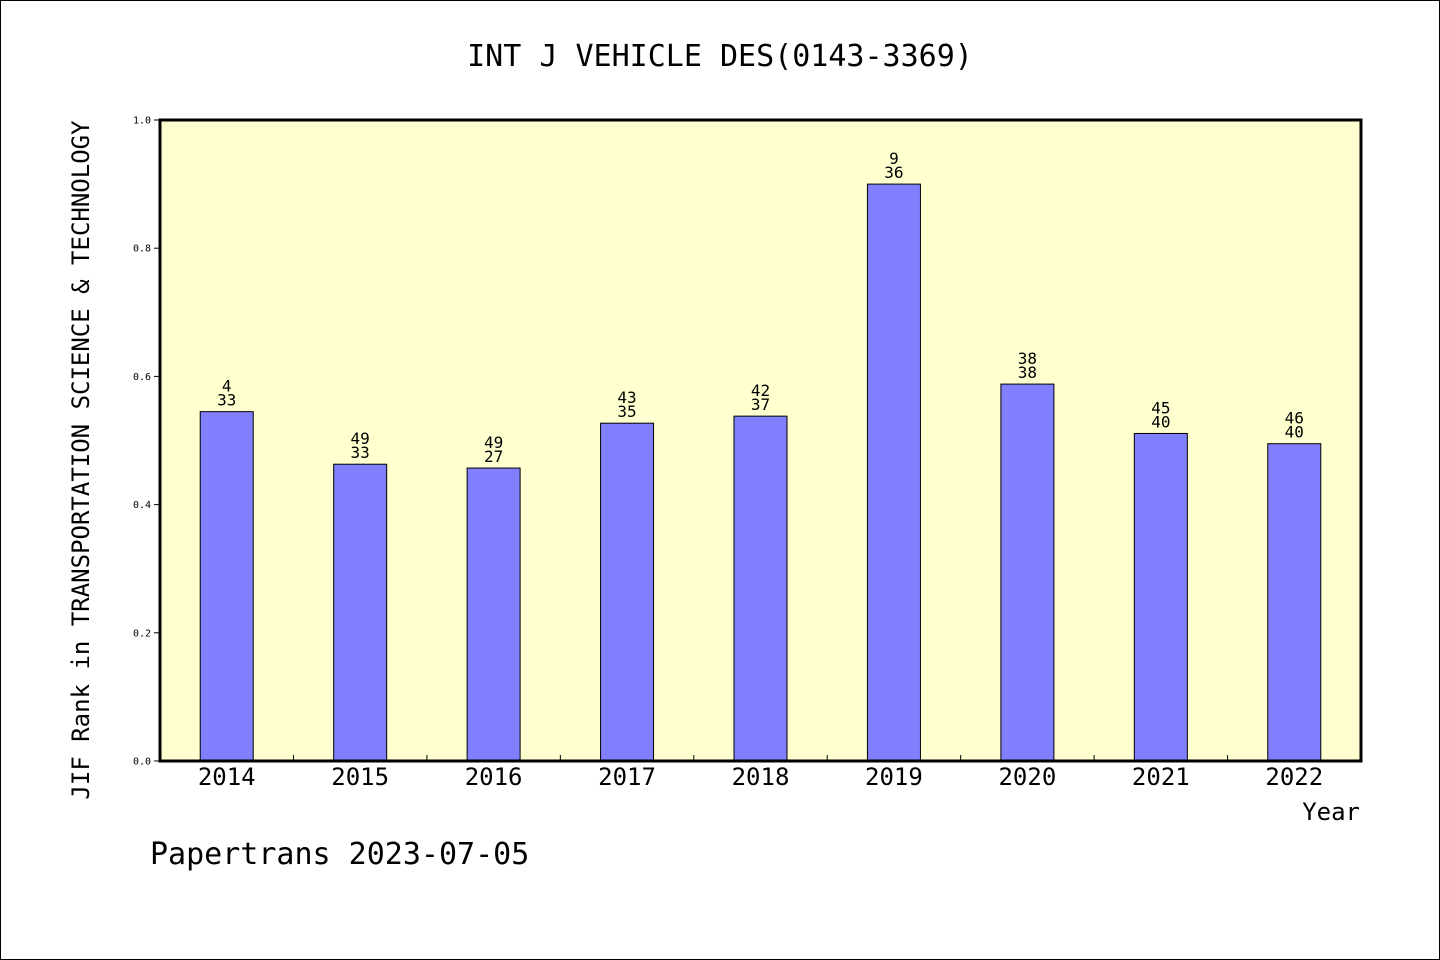 This screenshot has height=960, width=1440. What do you see at coordinates (1027, 358) in the screenshot?
I see `bar-rank-label: 38` at bounding box center [1027, 358].